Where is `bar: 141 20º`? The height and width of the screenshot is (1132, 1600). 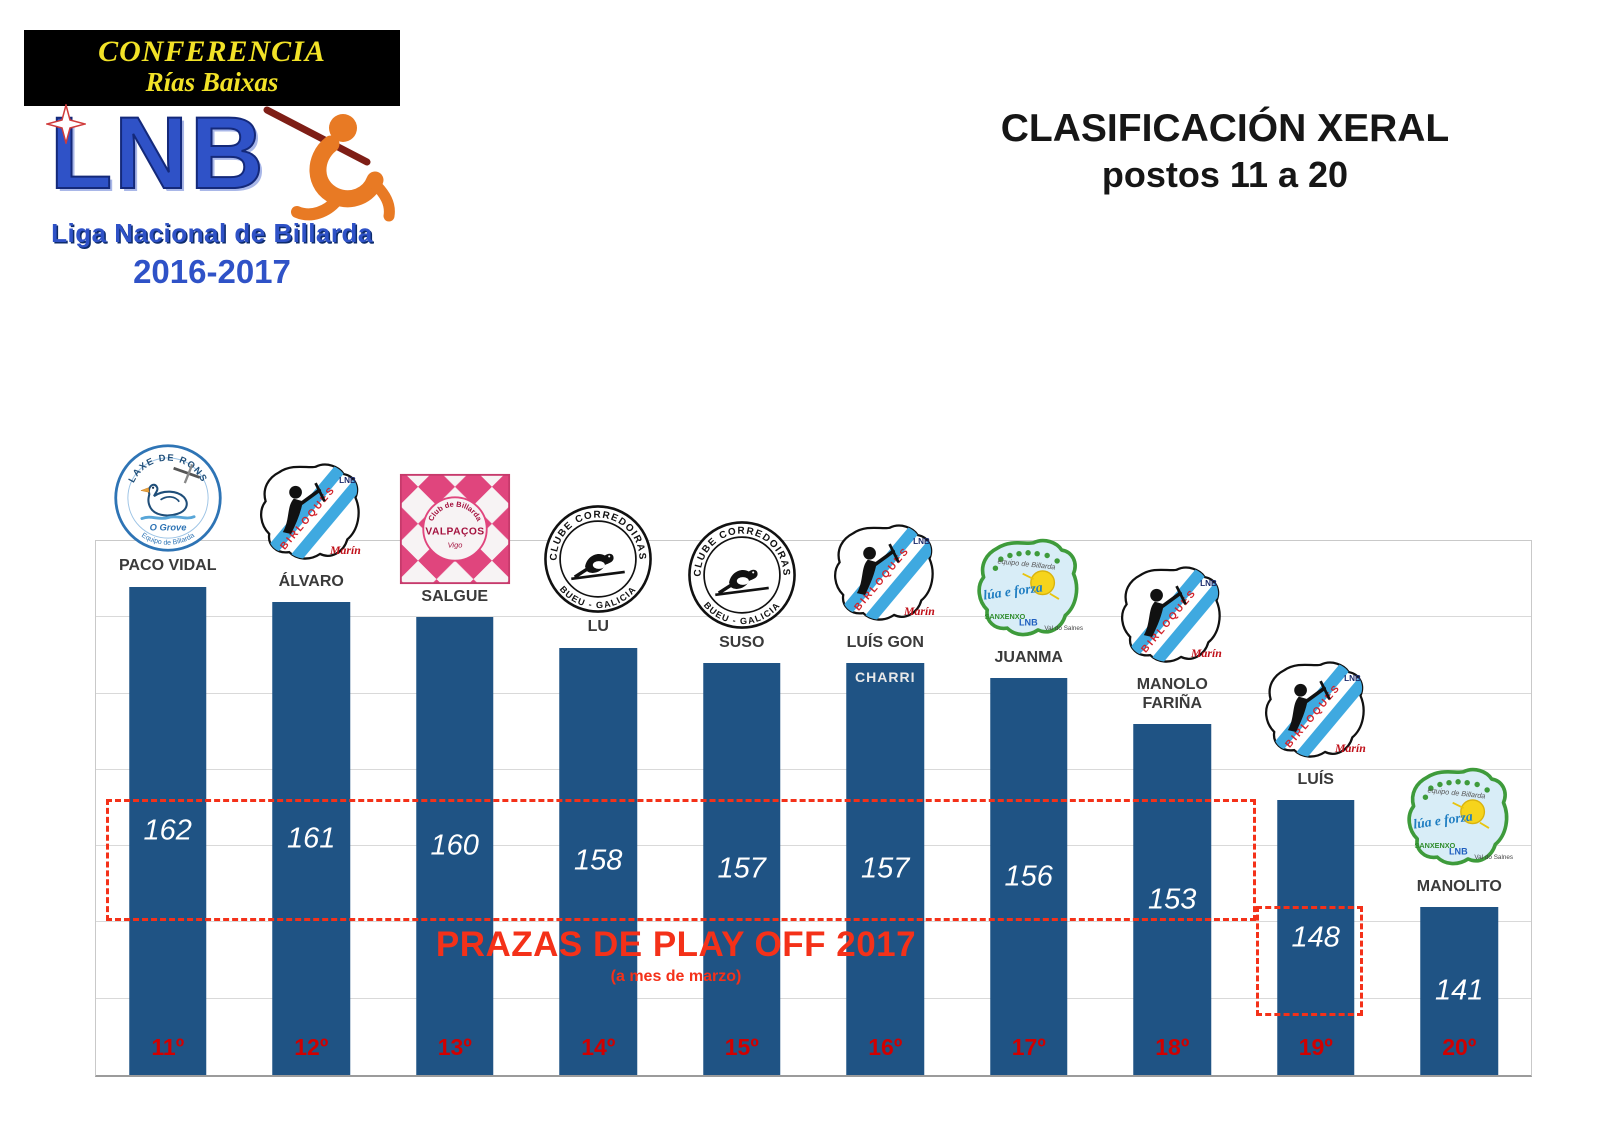
bar: 141 20º is located at coordinates (1459, 991).